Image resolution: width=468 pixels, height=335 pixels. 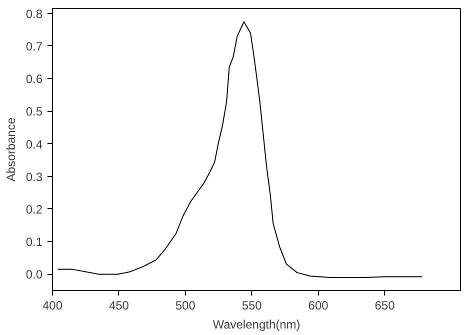 What do you see at coordinates (34, 46) in the screenshot?
I see `y-tick-label: 0.7` at bounding box center [34, 46].